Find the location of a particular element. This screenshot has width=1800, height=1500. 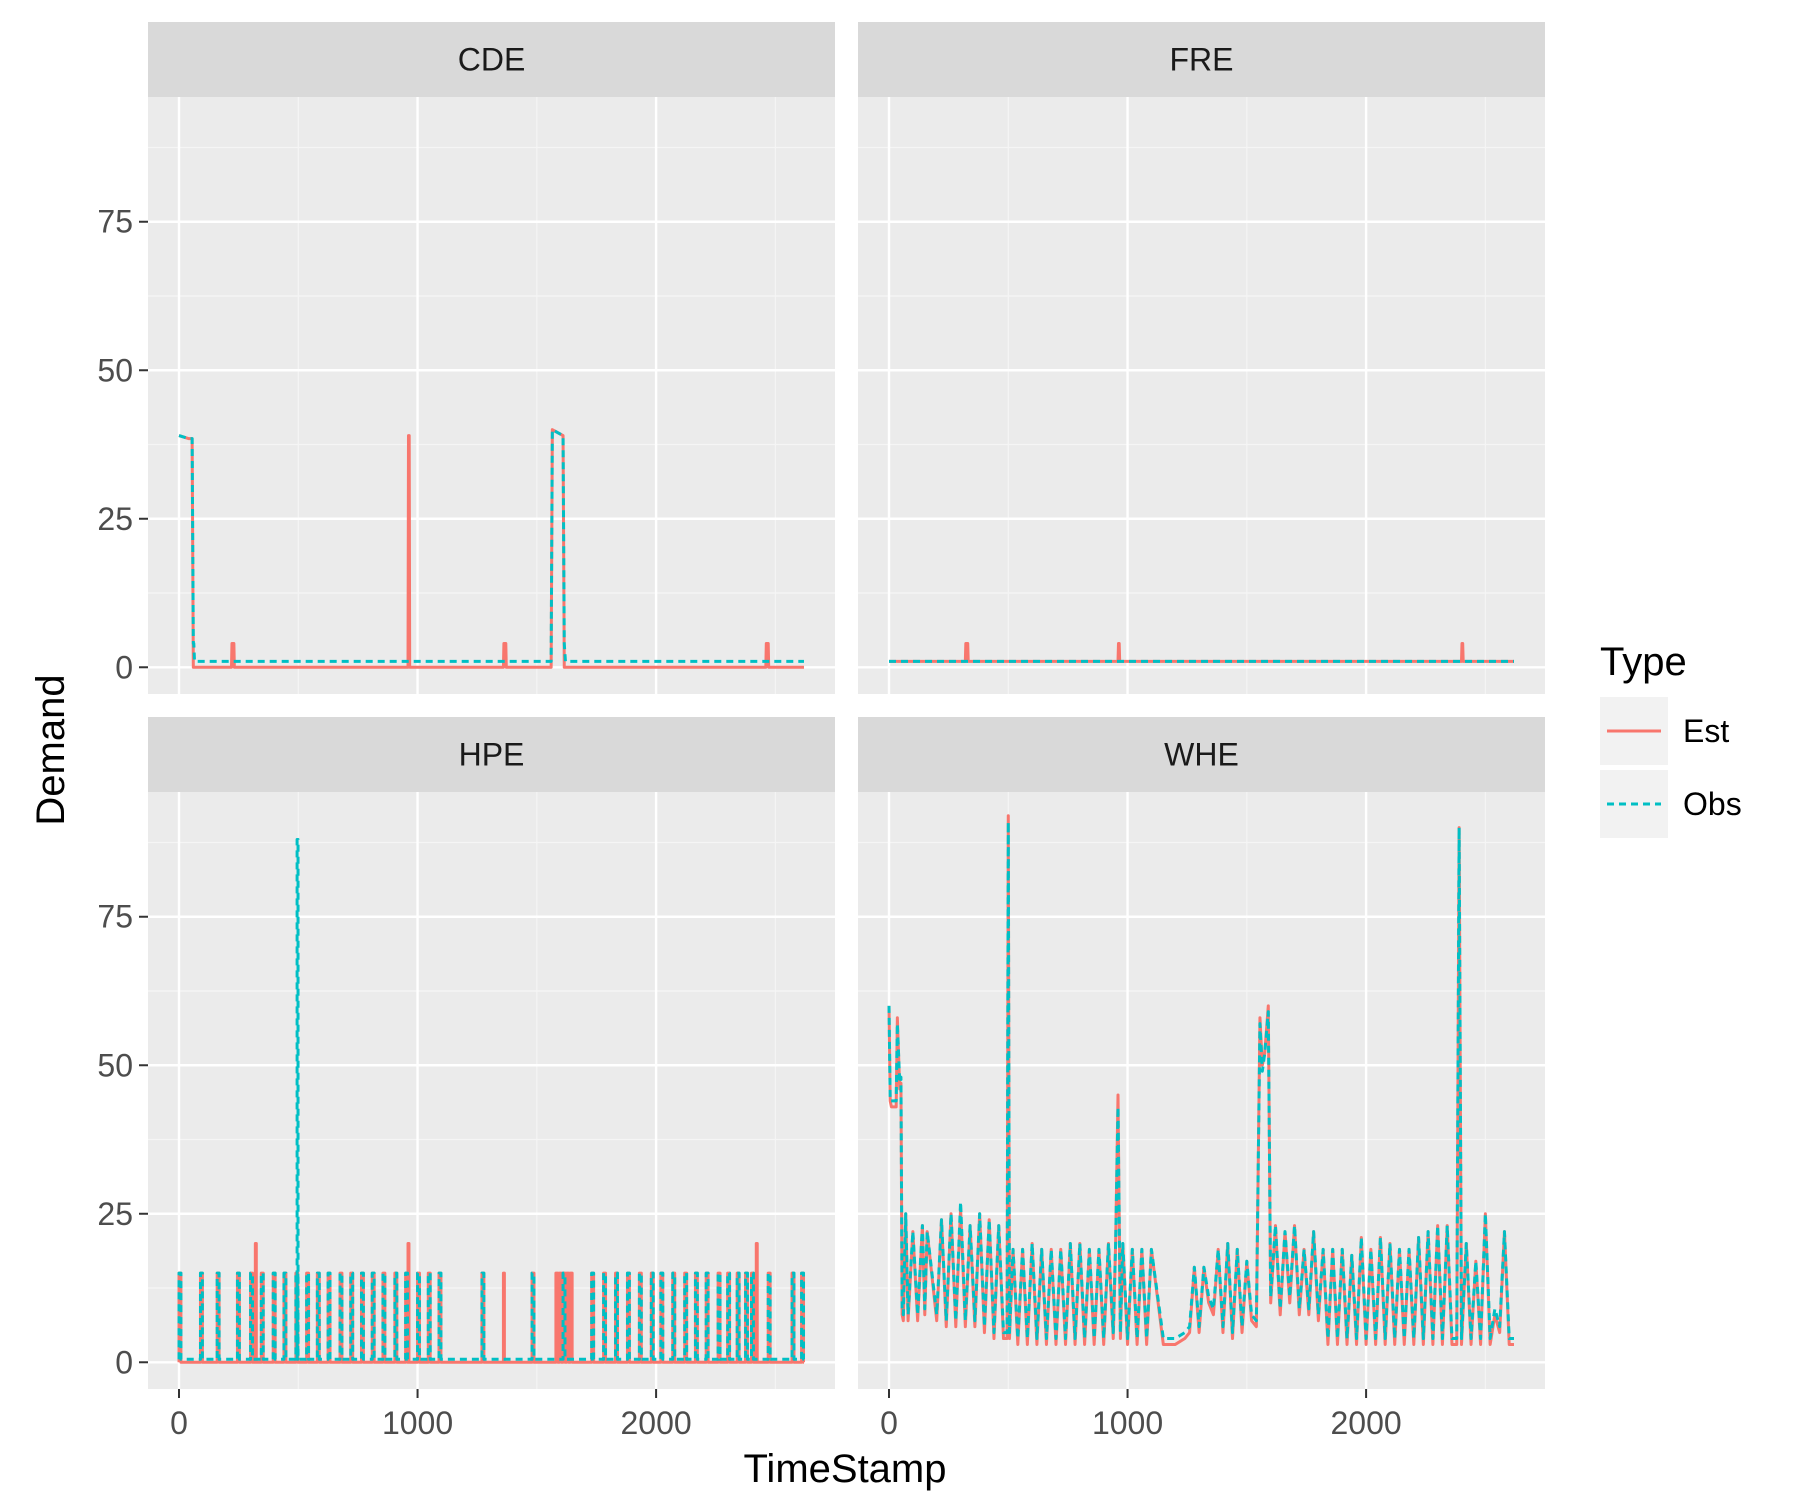

legend: Type Est Obs is located at coordinates (1671, 739).